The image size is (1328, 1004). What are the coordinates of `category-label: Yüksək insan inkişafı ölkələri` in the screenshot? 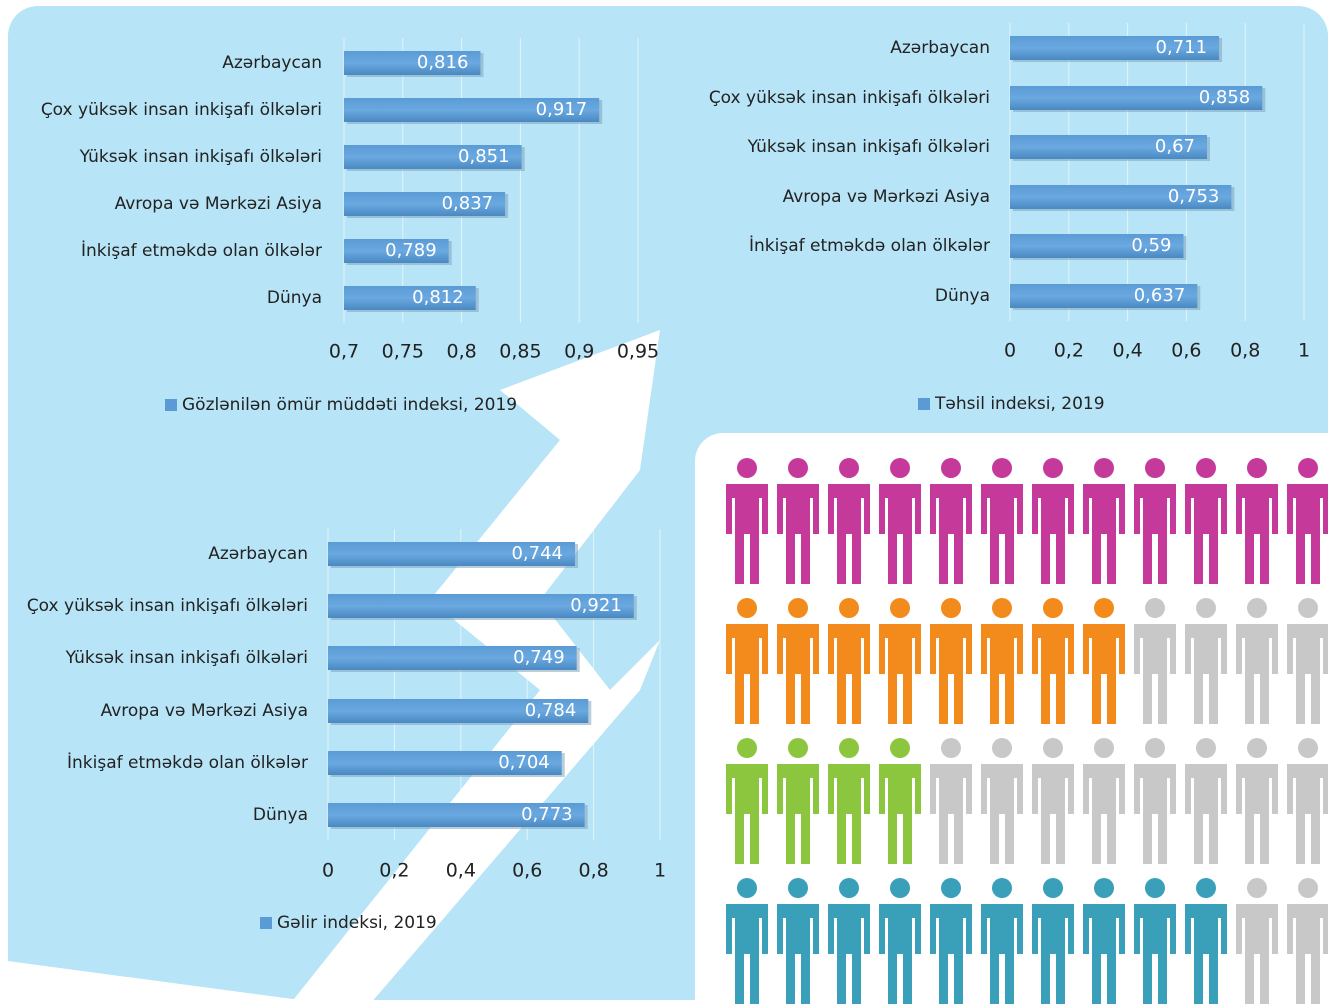 It's located at (200, 157).